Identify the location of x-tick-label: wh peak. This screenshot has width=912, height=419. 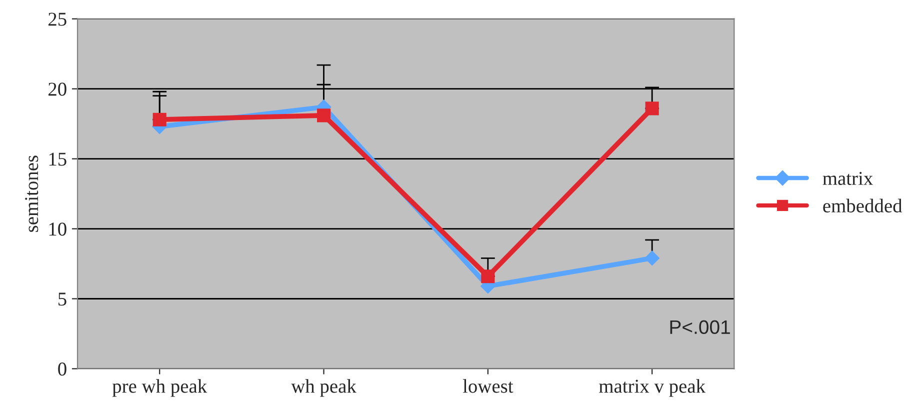
(323, 388).